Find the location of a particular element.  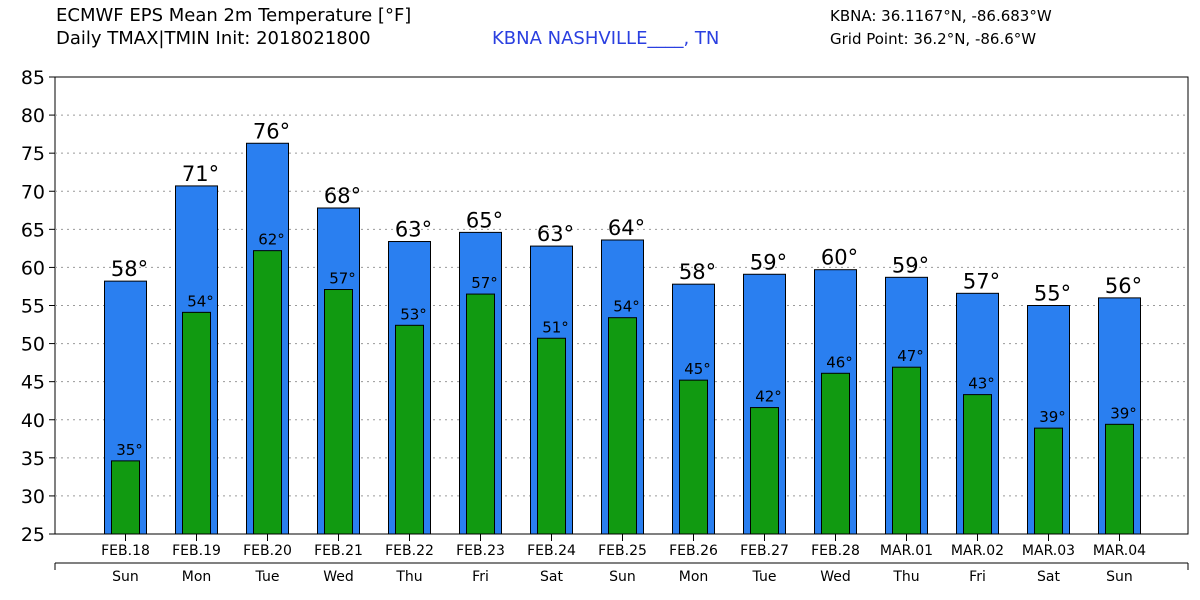

grid-point-coordinates: Grid Point: 36.2°N, -86.6°W is located at coordinates (933, 39).